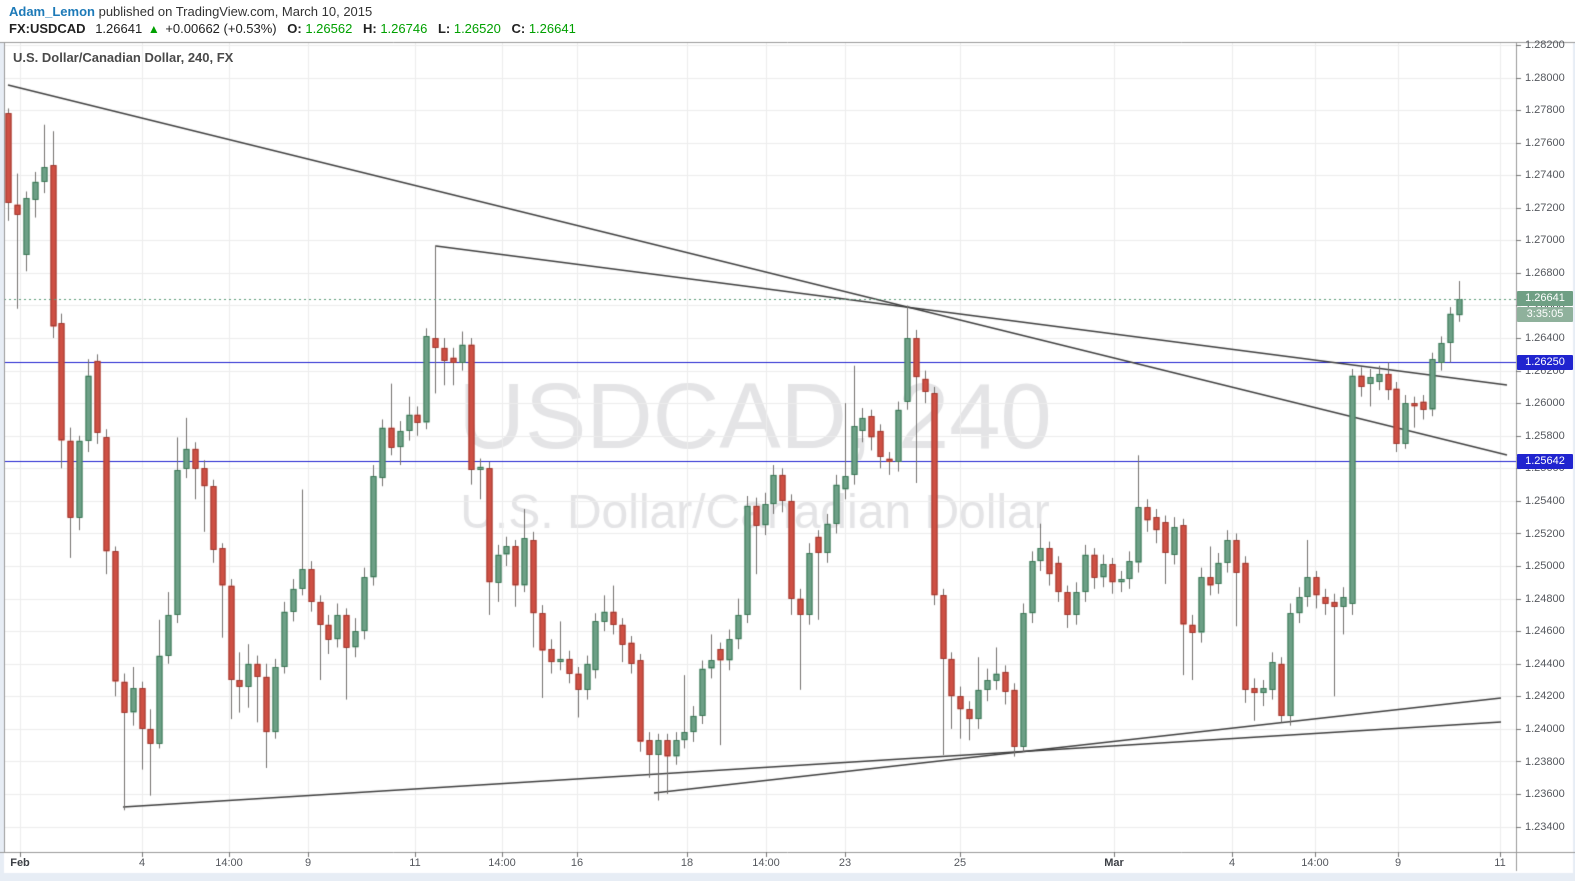 The width and height of the screenshot is (1575, 881). I want to click on level-price-tag-lower: 1.25642, so click(1545, 461).